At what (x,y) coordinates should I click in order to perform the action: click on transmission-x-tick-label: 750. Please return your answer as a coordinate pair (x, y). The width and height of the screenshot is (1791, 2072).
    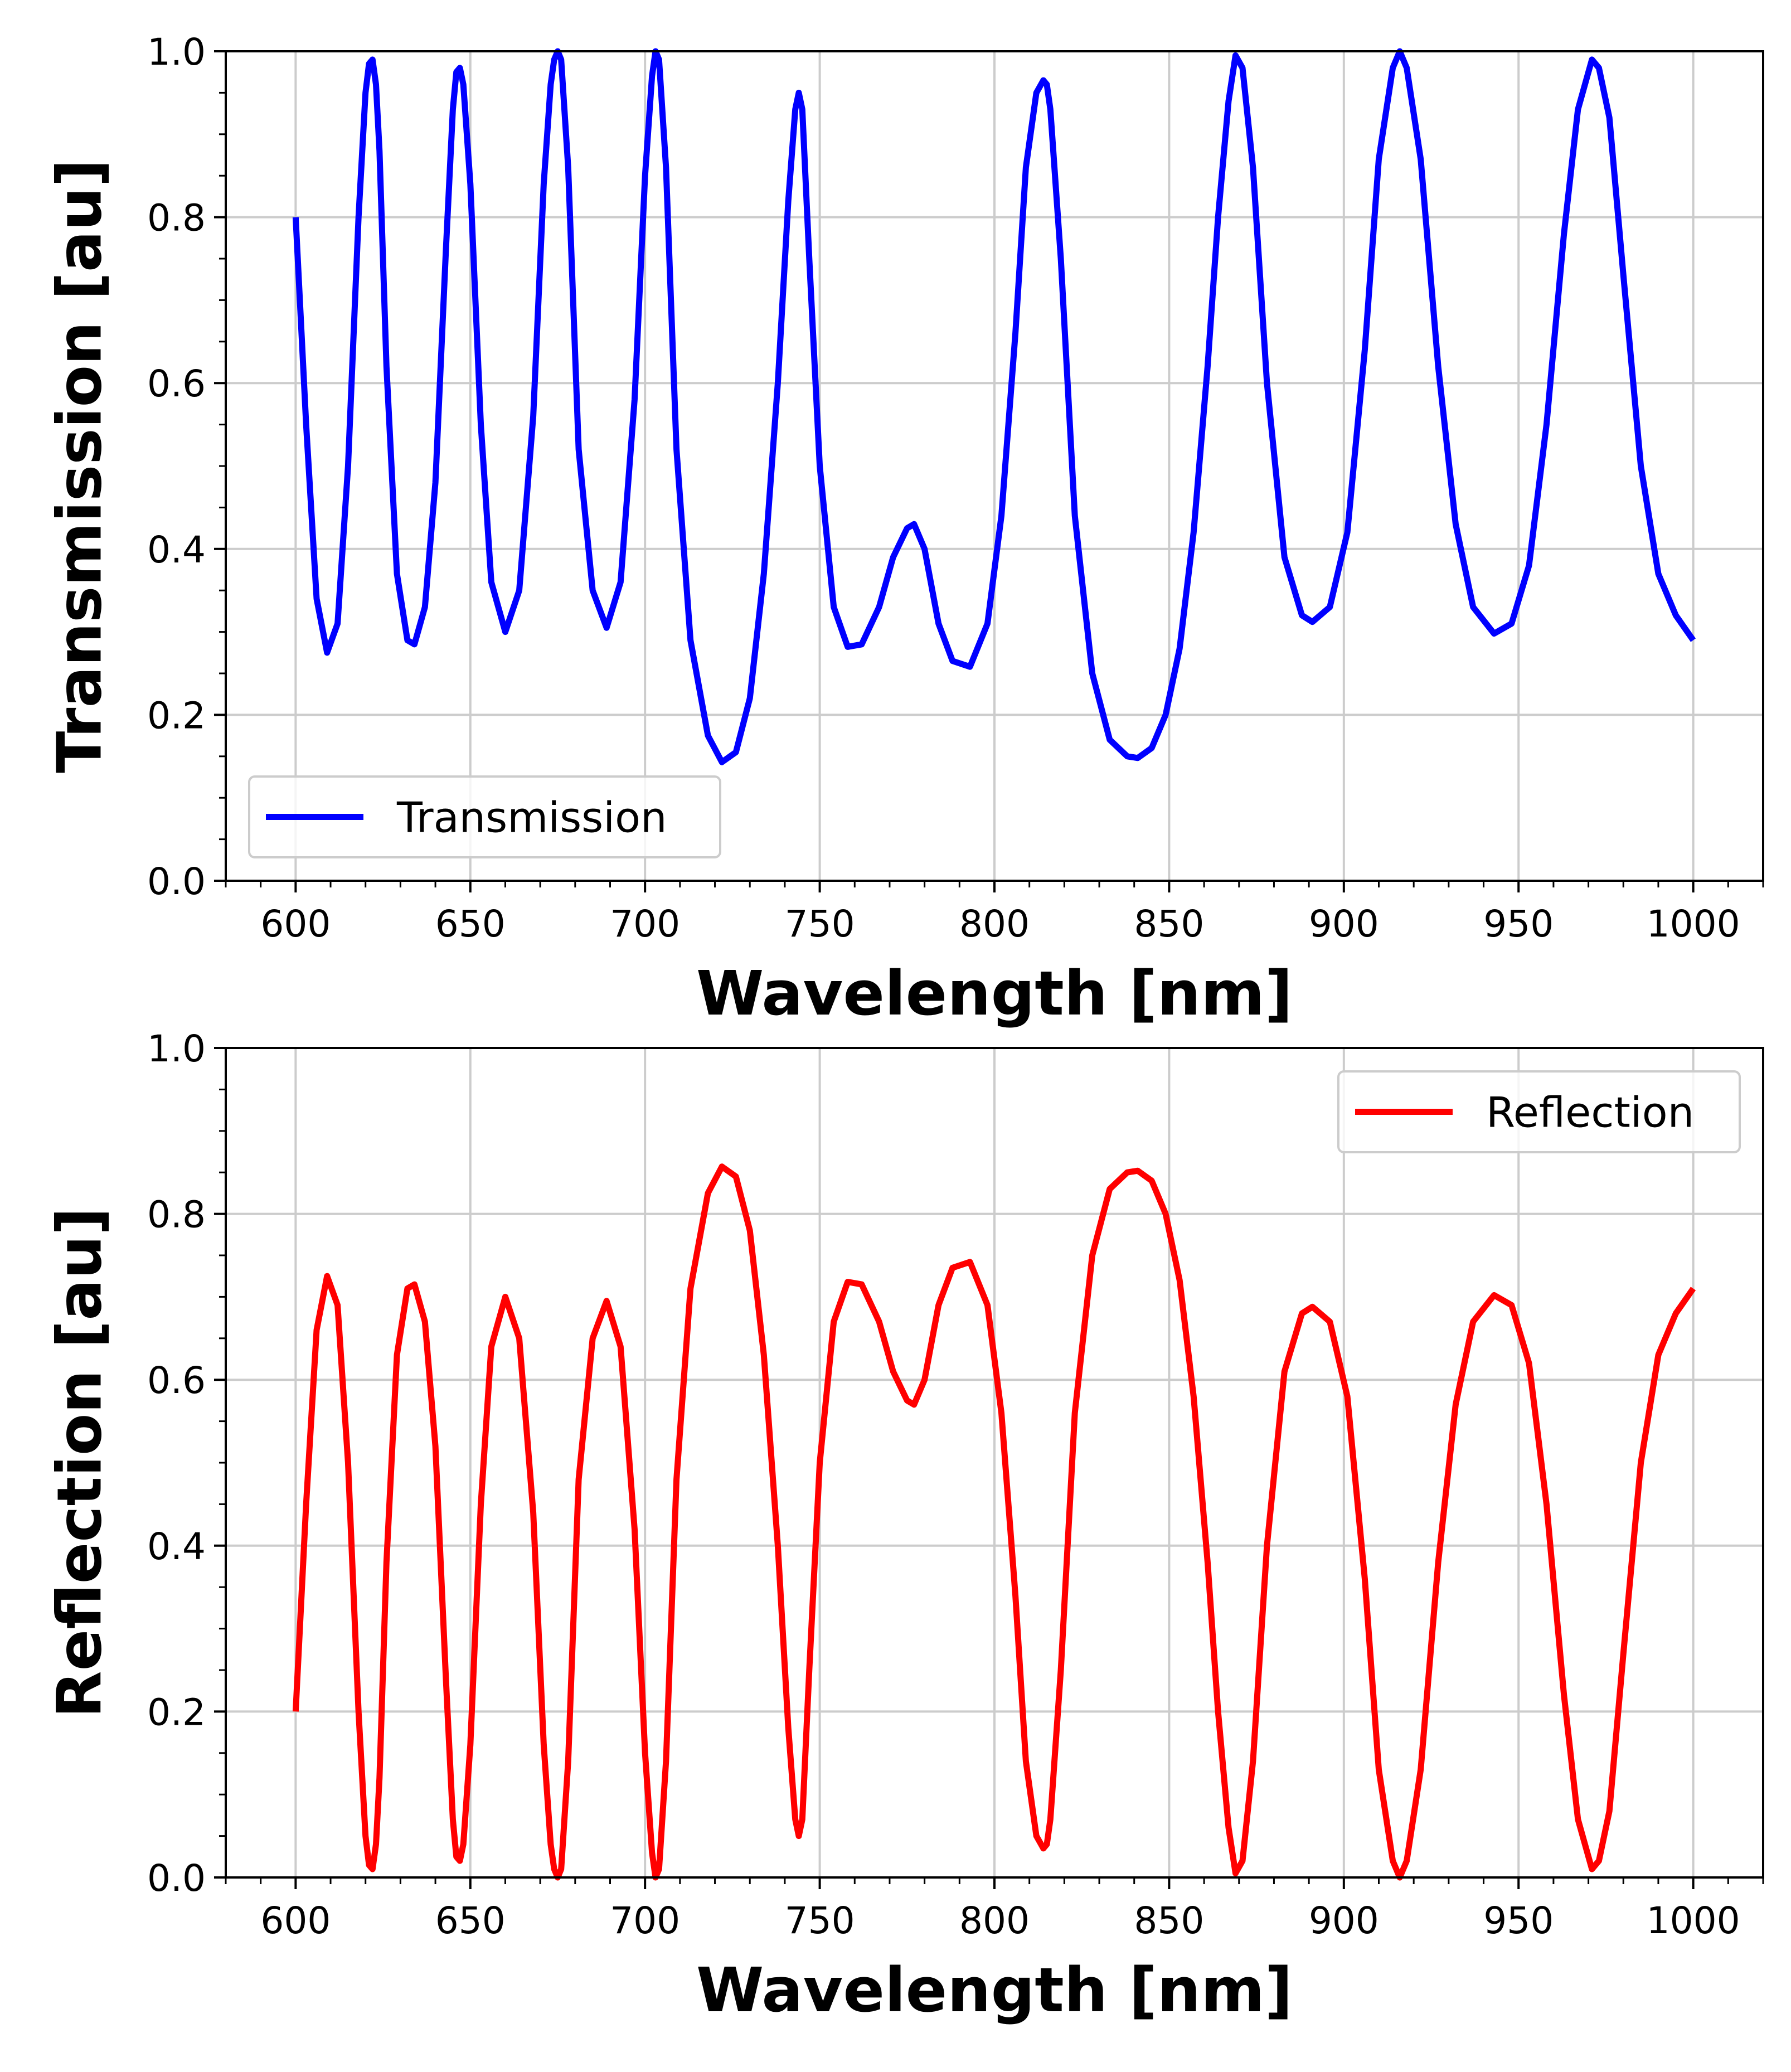
    Looking at the image, I should click on (820, 924).